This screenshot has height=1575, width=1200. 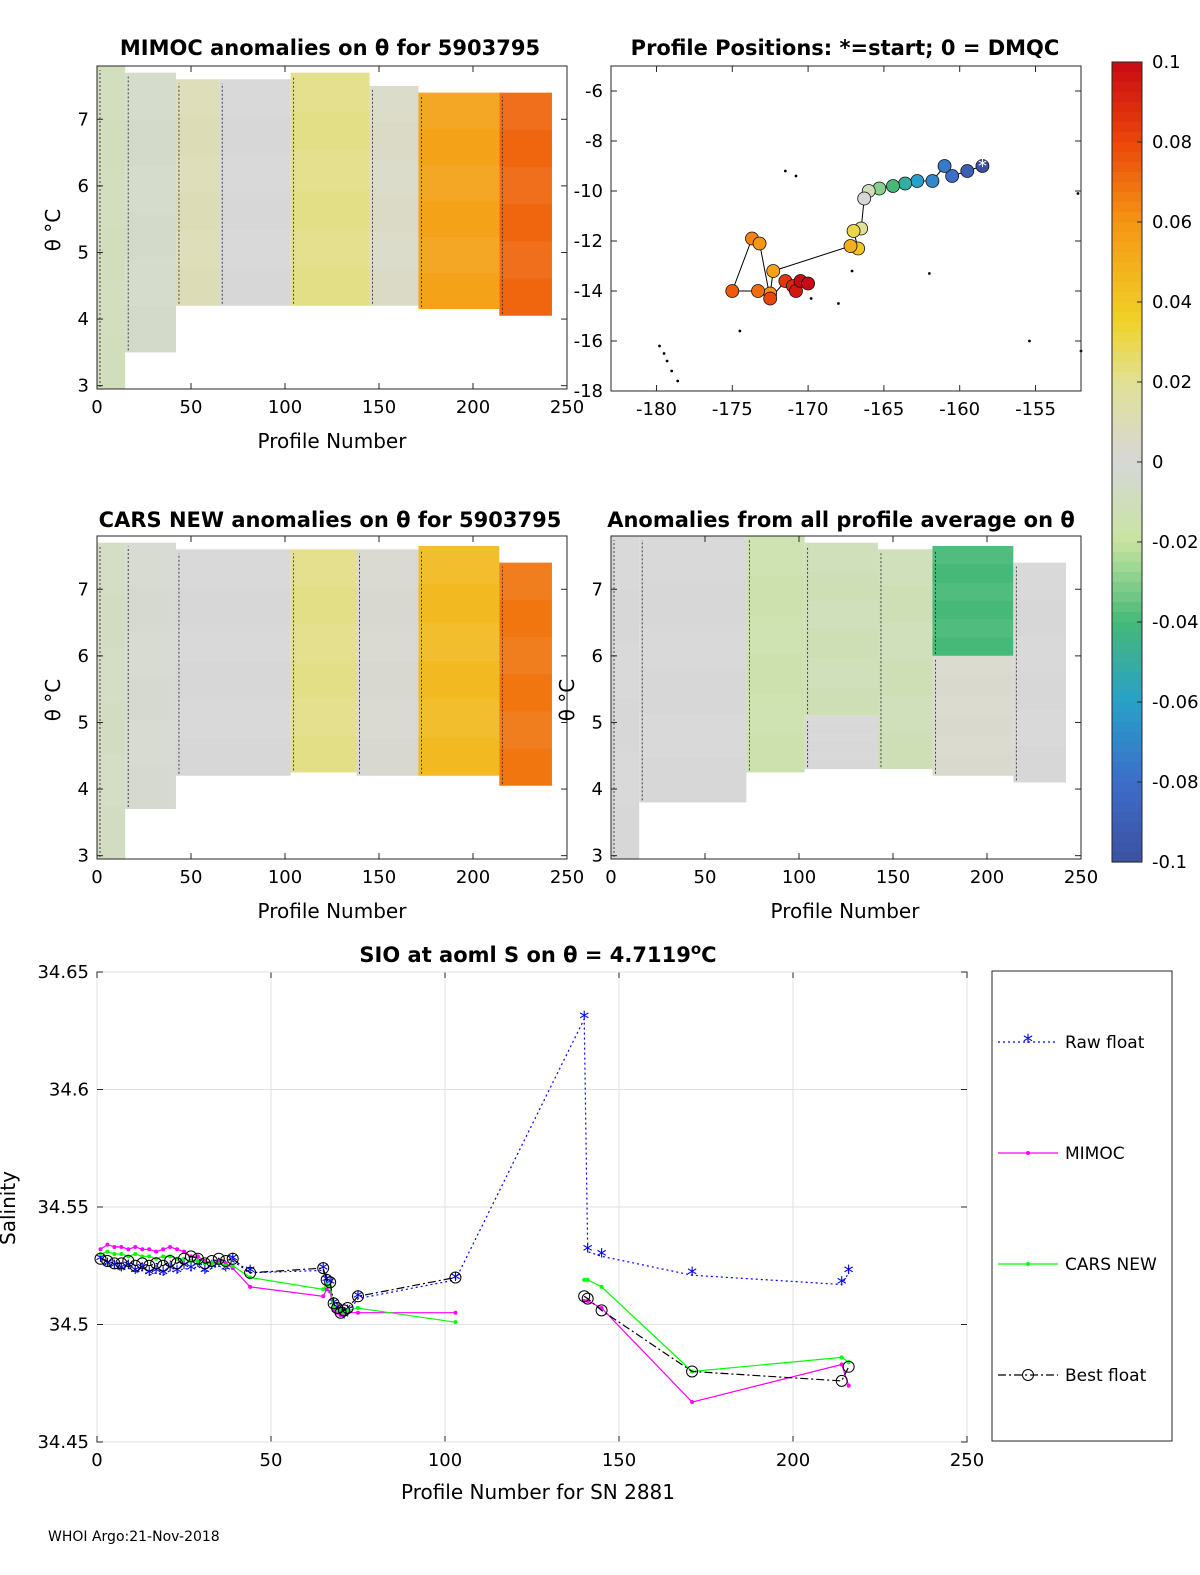 What do you see at coordinates (846, 911) in the screenshot?
I see `average-xlabel: Profile Number` at bounding box center [846, 911].